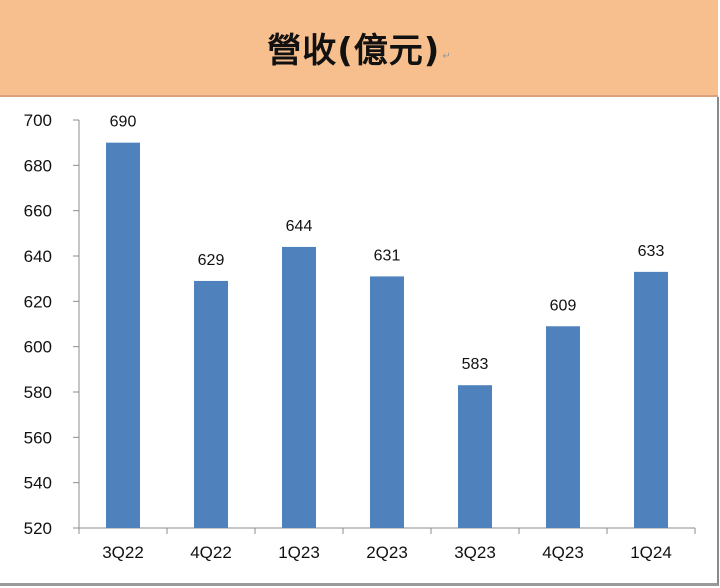 The width and height of the screenshot is (720, 588). Describe the element at coordinates (475, 364) in the screenshot. I see `data-label: 583` at that location.